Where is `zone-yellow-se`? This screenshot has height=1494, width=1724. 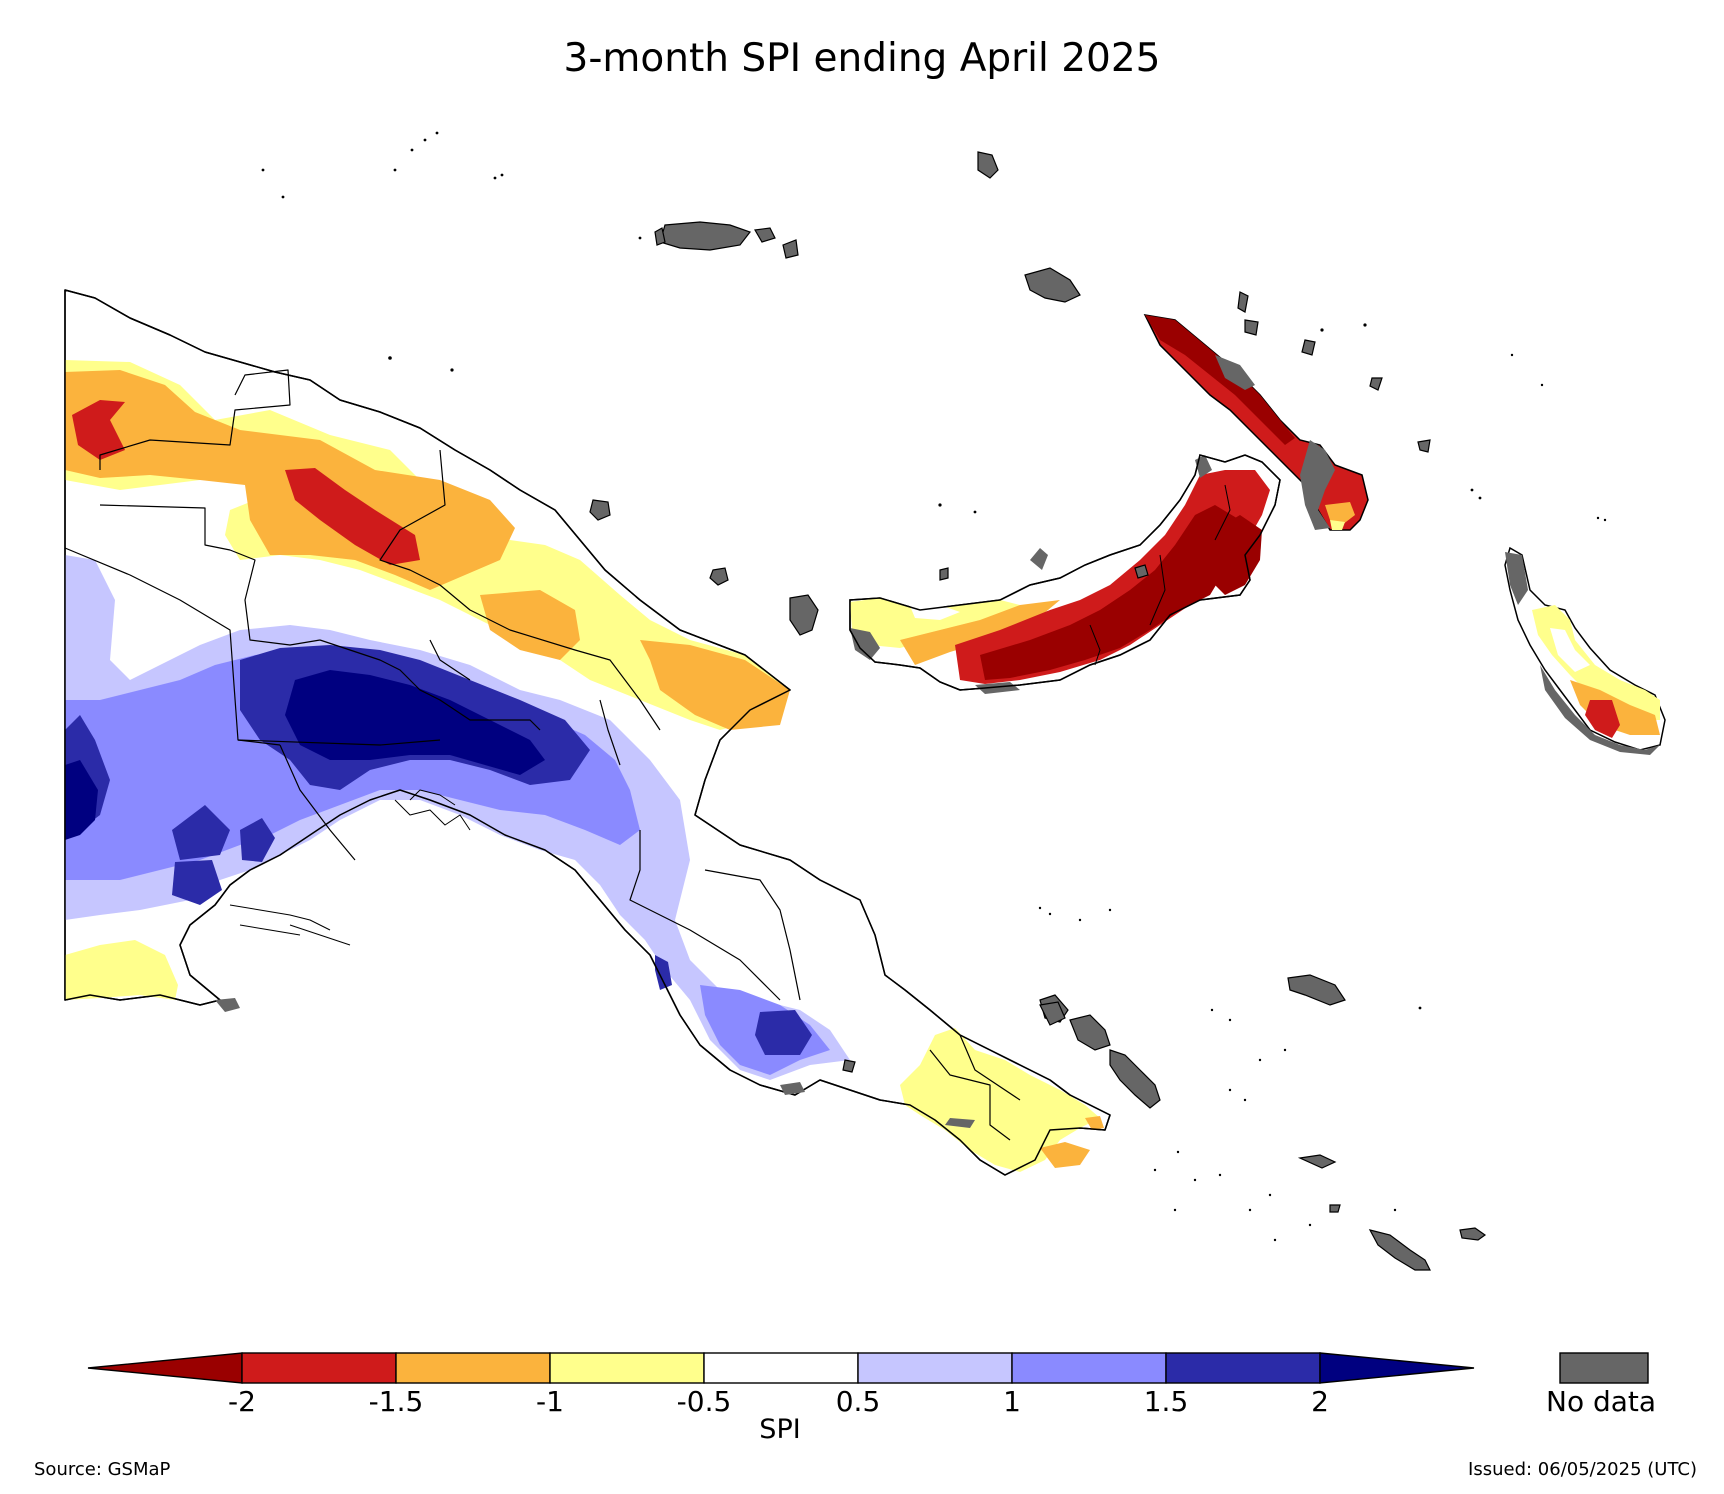
zone-yellow-se is located at coordinates (1000, 1100).